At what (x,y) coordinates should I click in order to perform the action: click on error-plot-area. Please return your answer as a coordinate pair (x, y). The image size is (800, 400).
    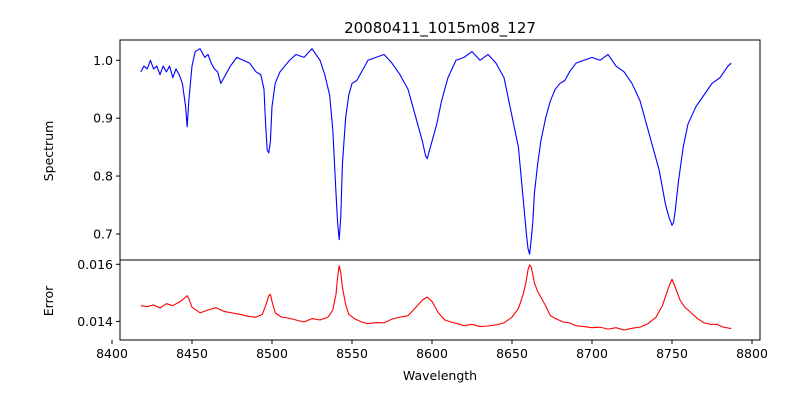
    Looking at the image, I should click on (436, 297).